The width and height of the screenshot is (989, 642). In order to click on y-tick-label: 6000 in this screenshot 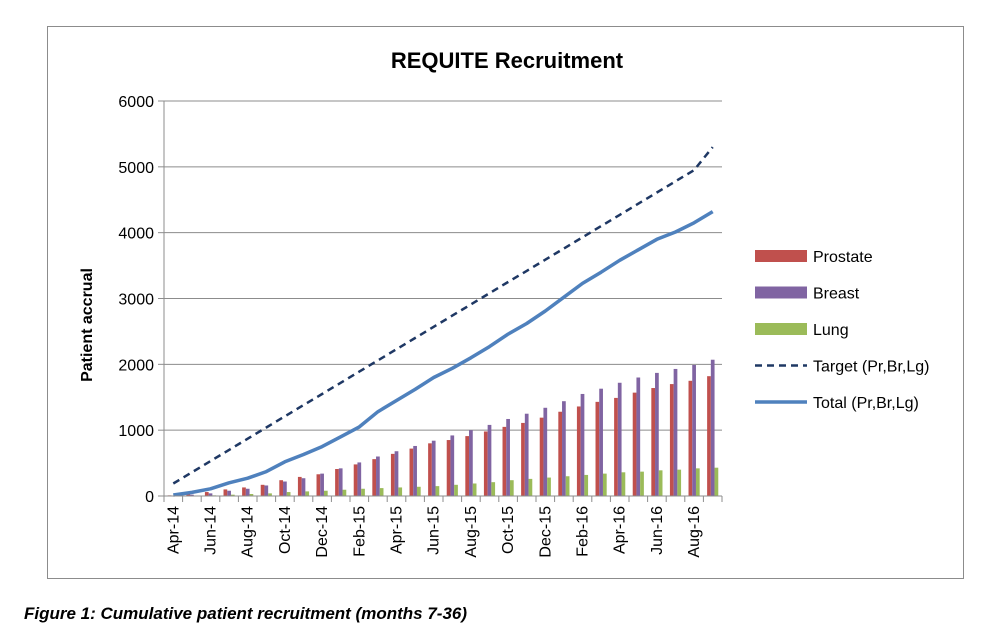, I will do `click(136, 102)`.